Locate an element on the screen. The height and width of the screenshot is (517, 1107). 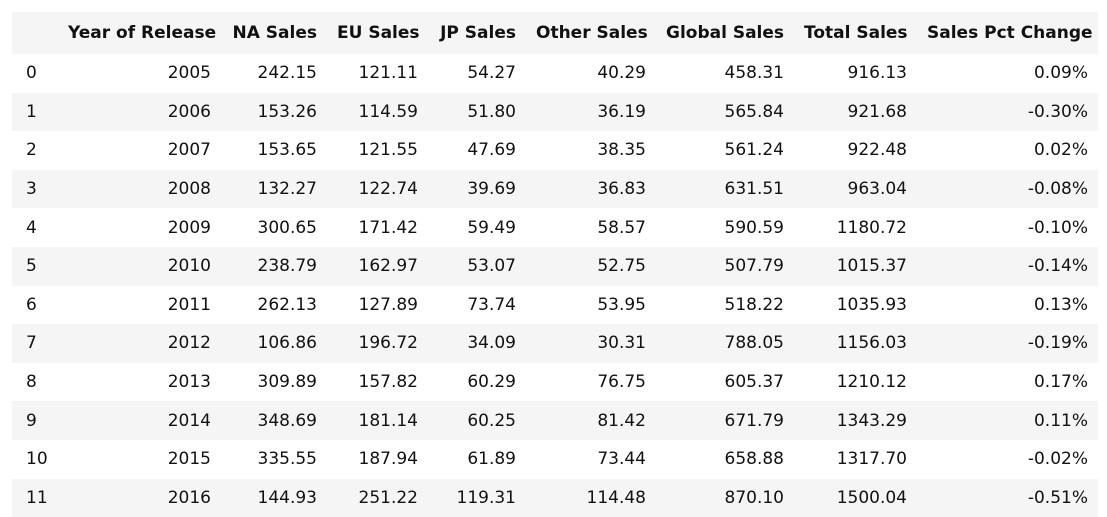
total-sales-cell: 1015.37 is located at coordinates (871, 266).